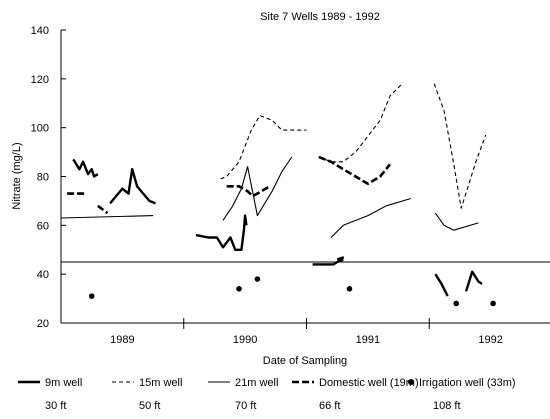  Describe the element at coordinates (122, 340) in the screenshot. I see `x-tick-label: 1989` at that location.